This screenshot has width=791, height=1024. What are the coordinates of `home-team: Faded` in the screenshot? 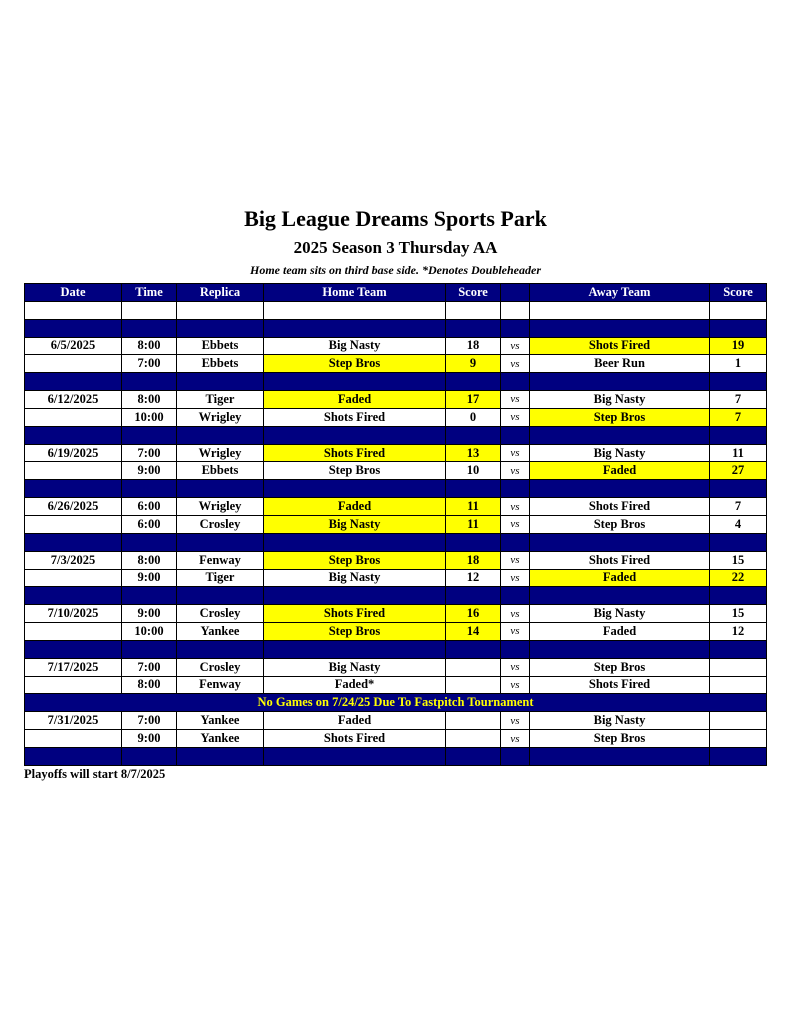 It's located at (354, 721).